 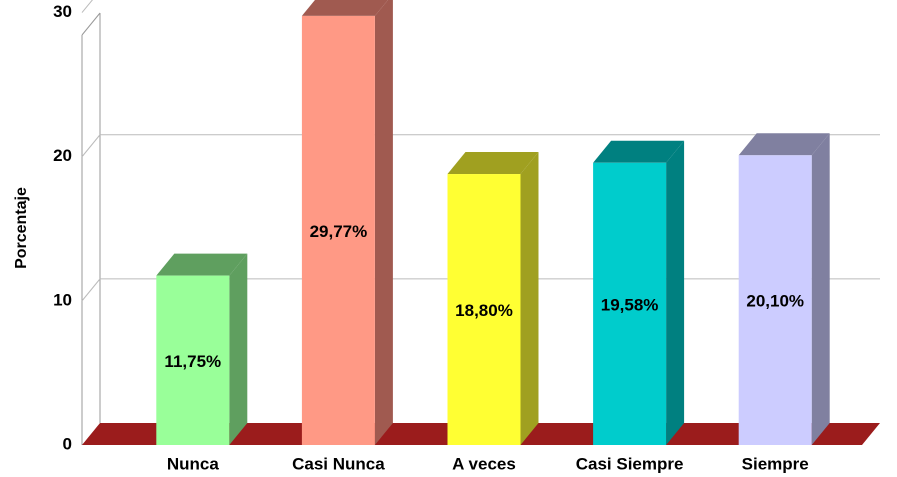 I want to click on y-tick-label: 0, so click(x=67, y=443).